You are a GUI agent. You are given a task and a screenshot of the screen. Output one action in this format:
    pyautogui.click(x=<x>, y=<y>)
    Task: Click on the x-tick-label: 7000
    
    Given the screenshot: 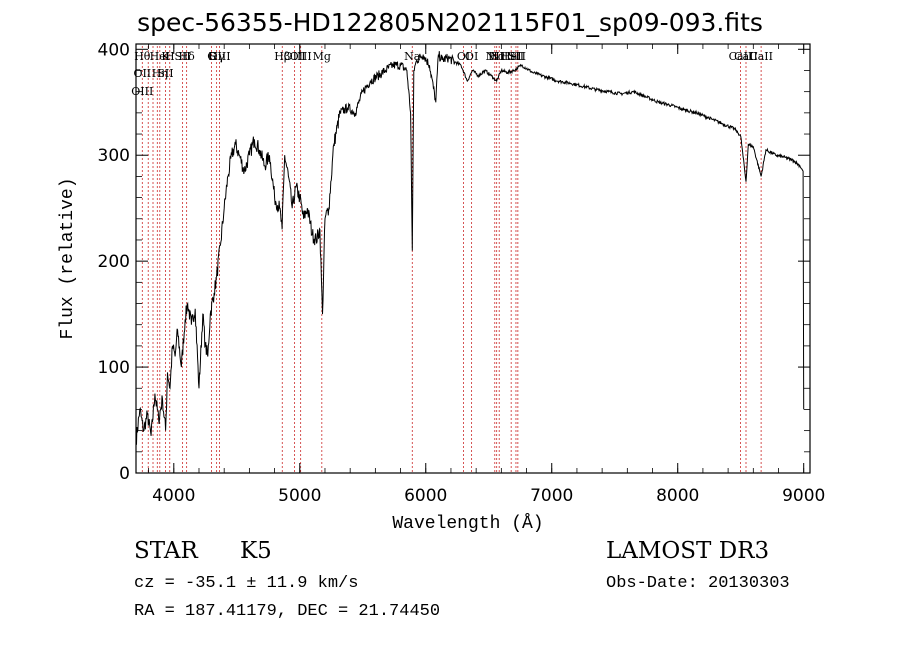 What is the action you would take?
    pyautogui.click(x=551, y=496)
    